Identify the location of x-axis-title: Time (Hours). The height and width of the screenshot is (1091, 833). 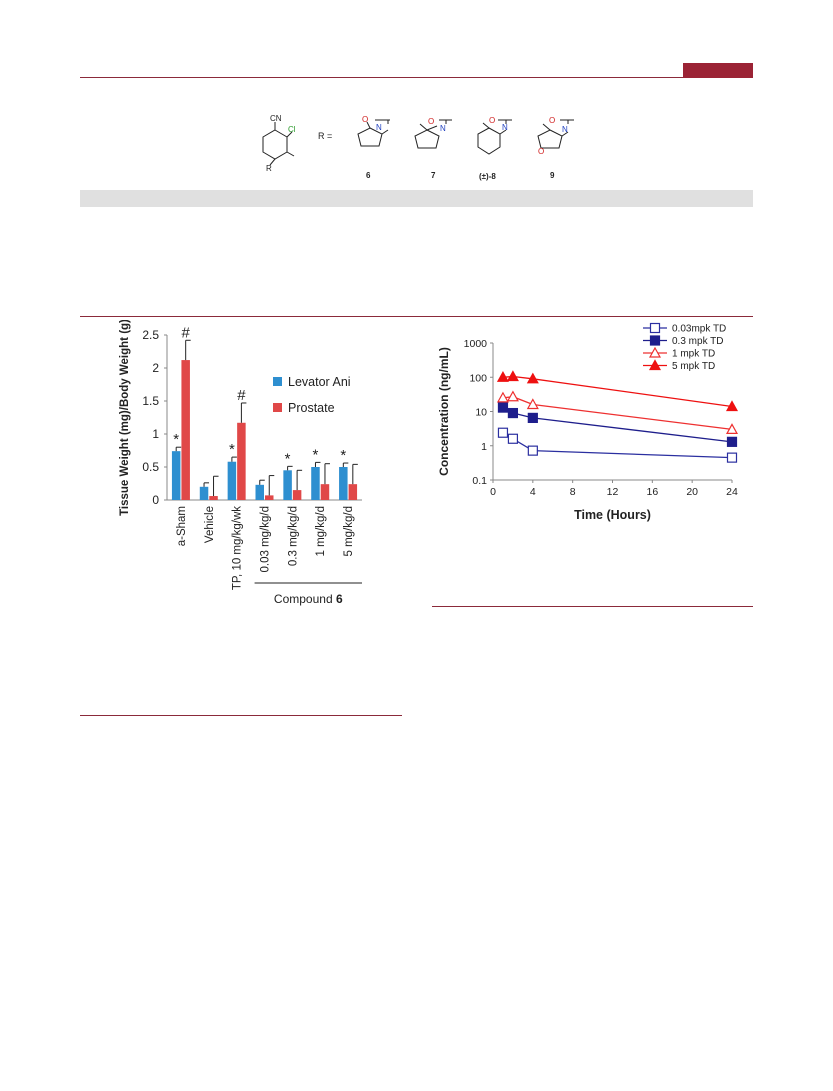
(612, 515).